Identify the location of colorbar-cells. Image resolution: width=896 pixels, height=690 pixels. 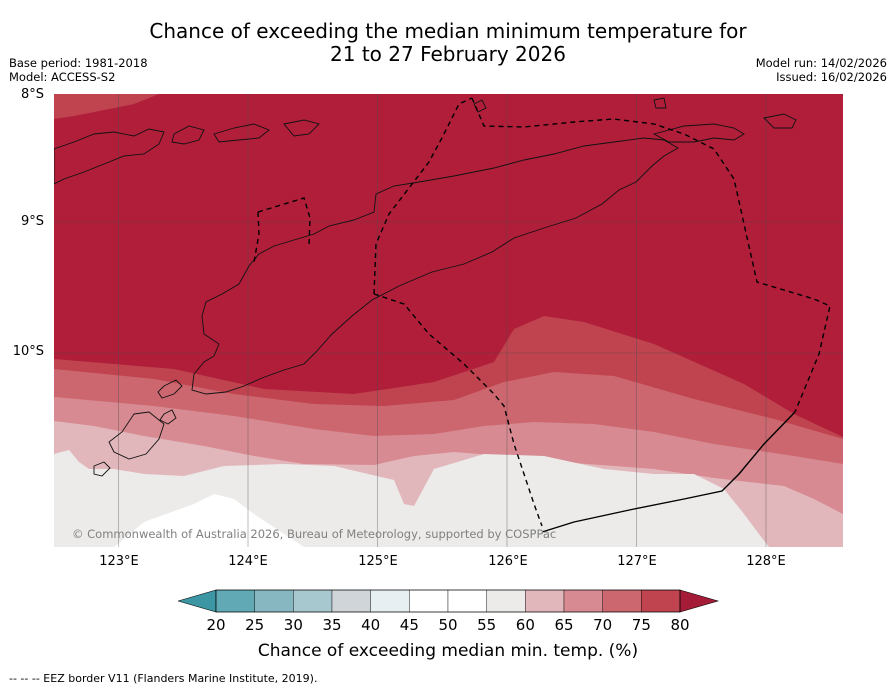
(448, 601).